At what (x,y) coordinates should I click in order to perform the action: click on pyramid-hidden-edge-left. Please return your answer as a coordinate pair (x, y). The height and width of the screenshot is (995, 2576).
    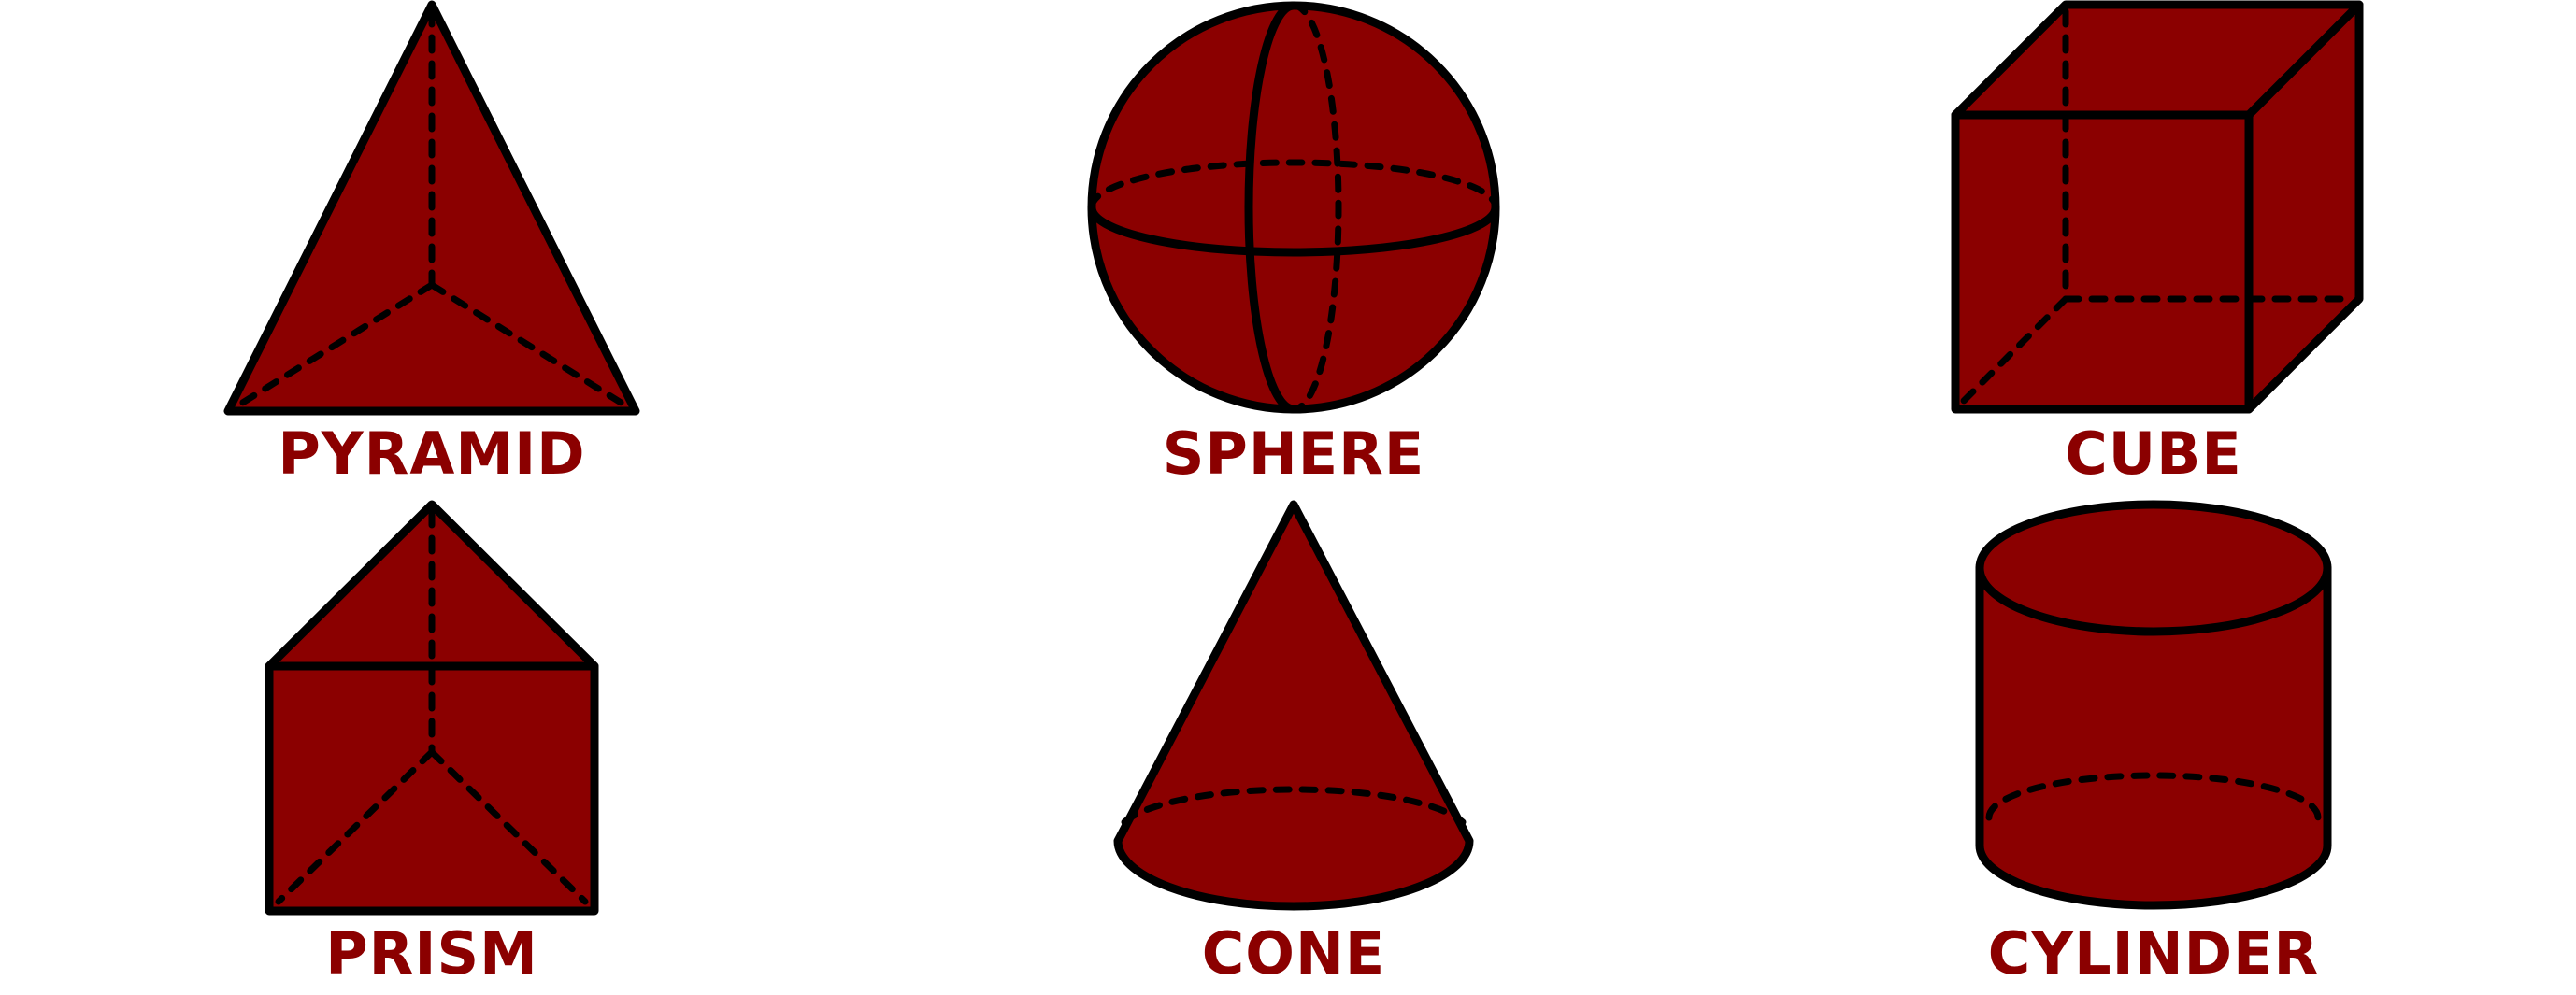
    Looking at the image, I should click on (336, 344).